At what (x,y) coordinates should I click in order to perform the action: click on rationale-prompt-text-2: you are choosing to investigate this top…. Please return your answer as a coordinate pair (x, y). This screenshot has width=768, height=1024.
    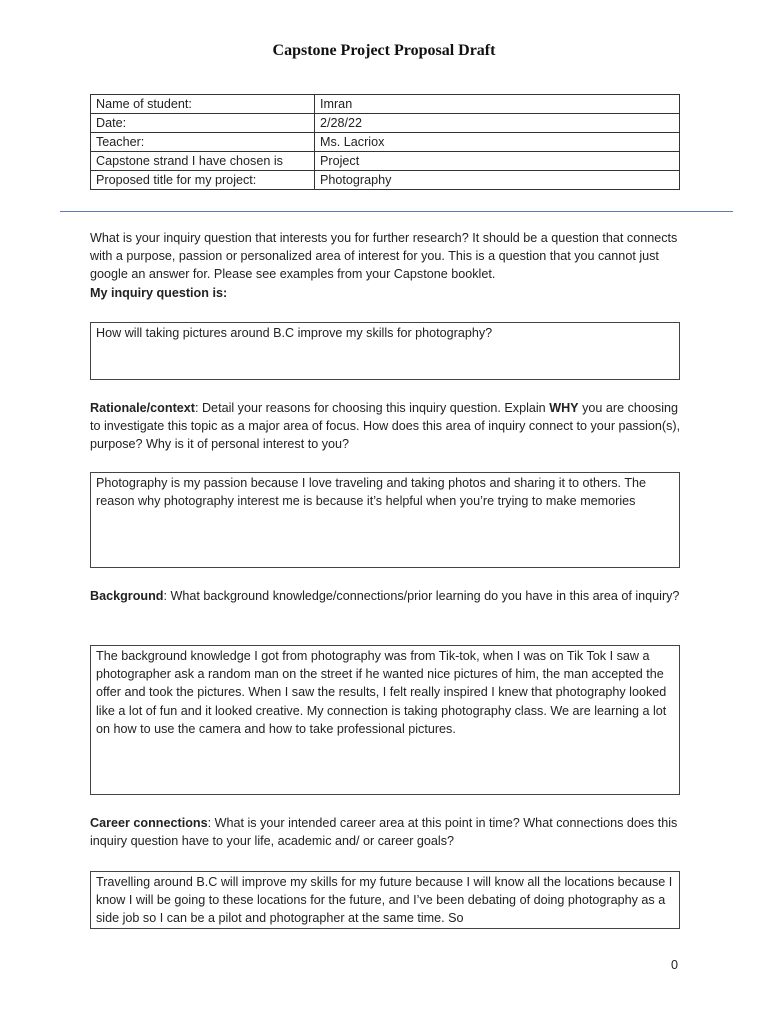
    Looking at the image, I should click on (385, 426).